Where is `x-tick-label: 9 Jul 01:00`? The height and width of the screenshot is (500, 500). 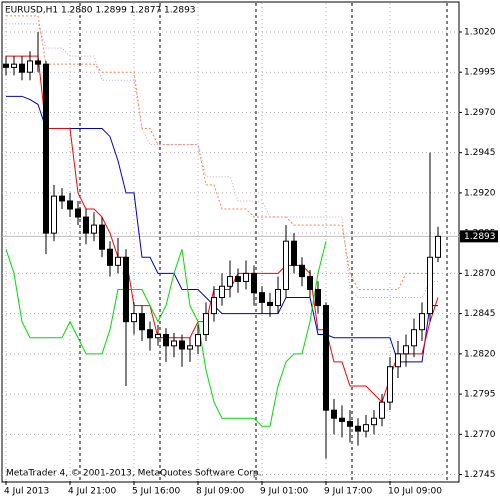
x-tick-label: 9 Jul 01:00 is located at coordinates (284, 492).